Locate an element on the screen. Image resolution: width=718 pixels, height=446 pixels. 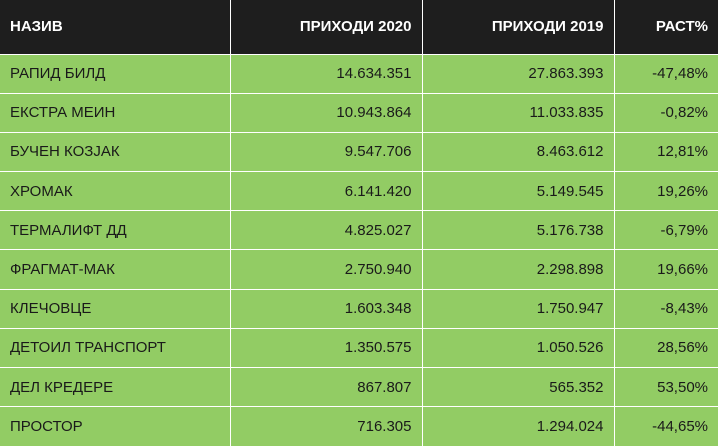
growth-percent: 12,81% is located at coordinates (666, 151).